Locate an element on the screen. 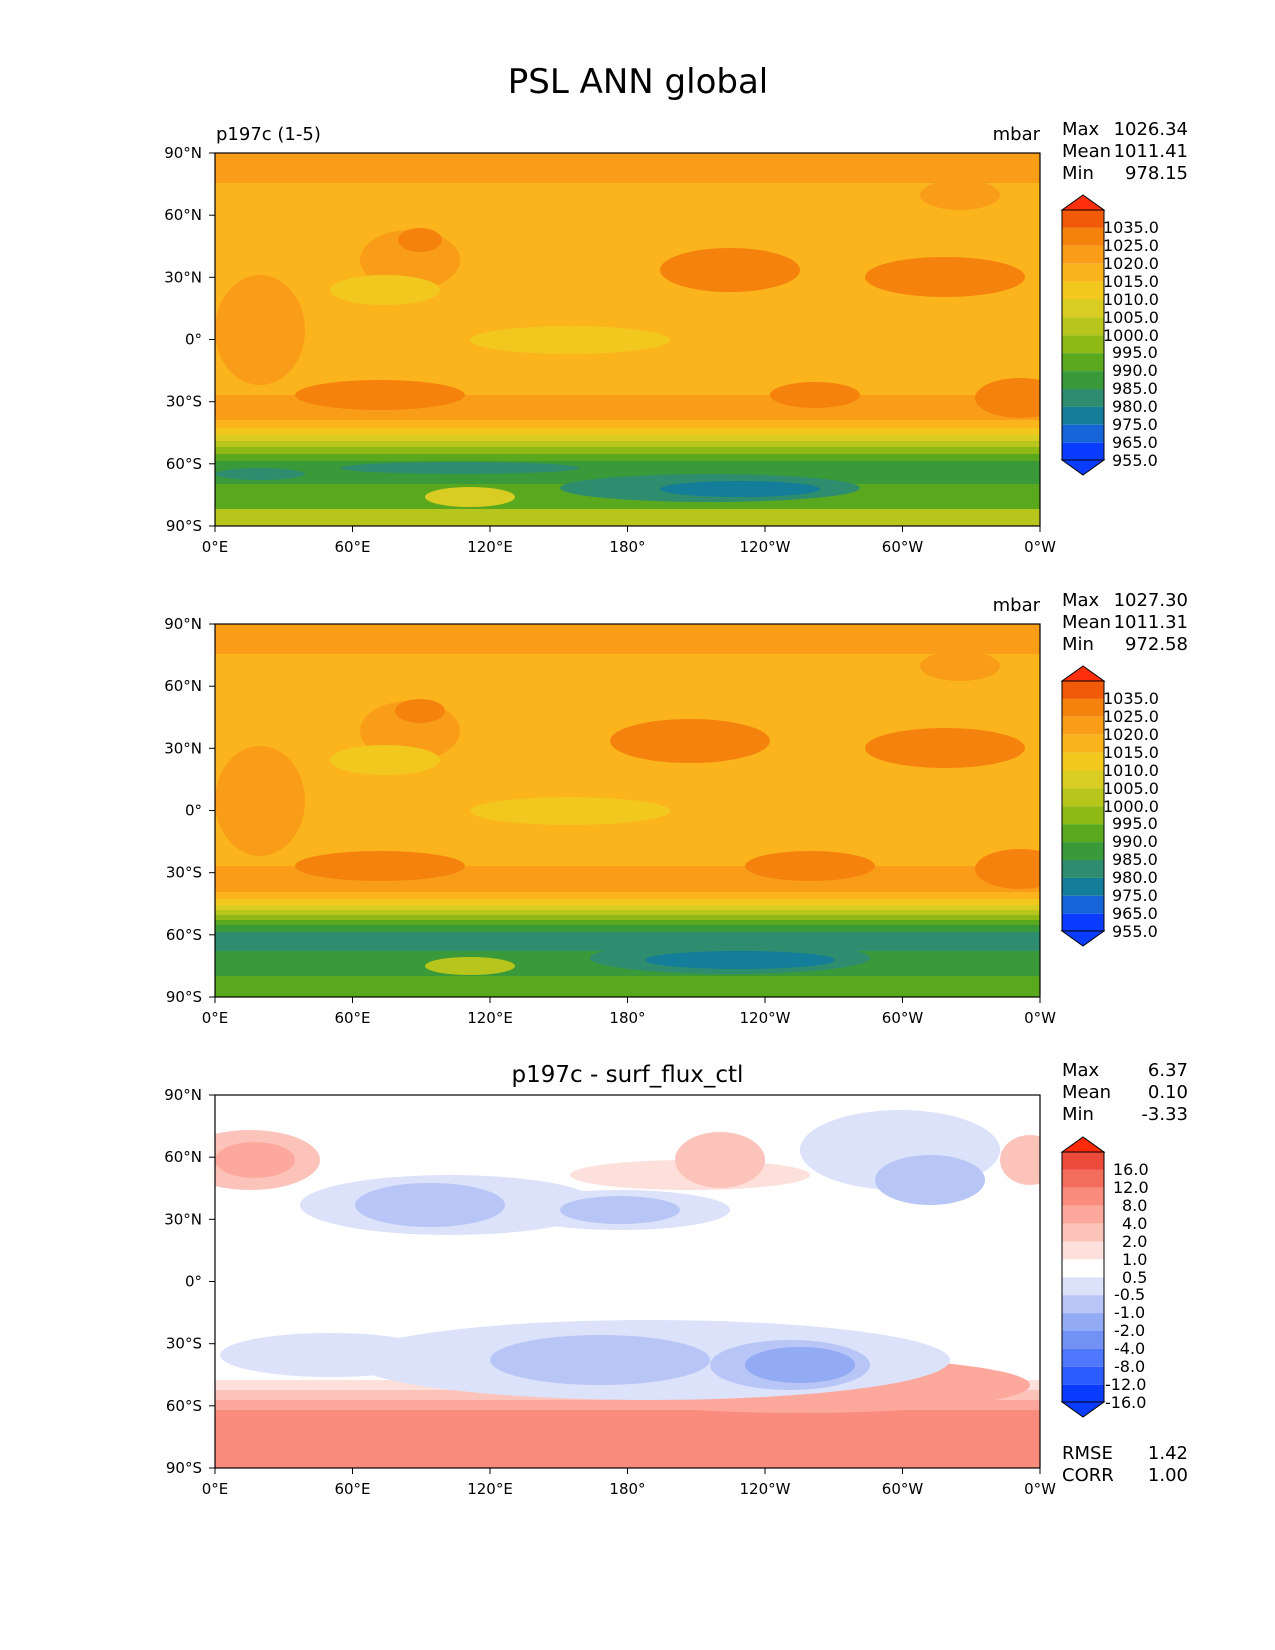 Image resolution: width=1275 pixels, height=1650 pixels. y-ticks: 90°N 60°N 30°N 0° 30°S 60°S 90°S is located at coordinates (189, 1281).